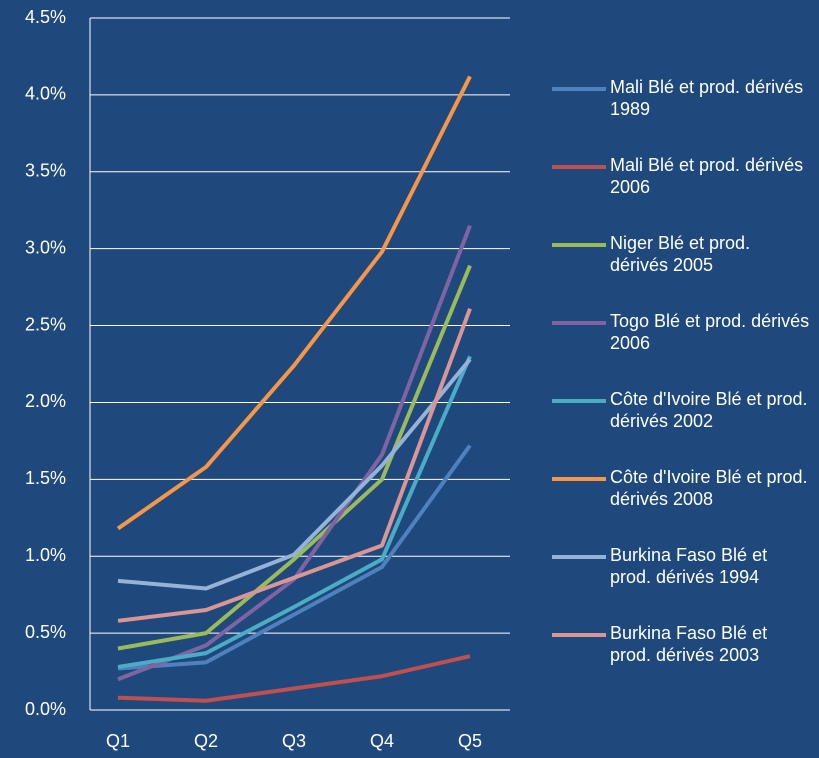  I want to click on legend-item: Burkina Faso Blé et prod. dérivés 1994, so click(685, 583).